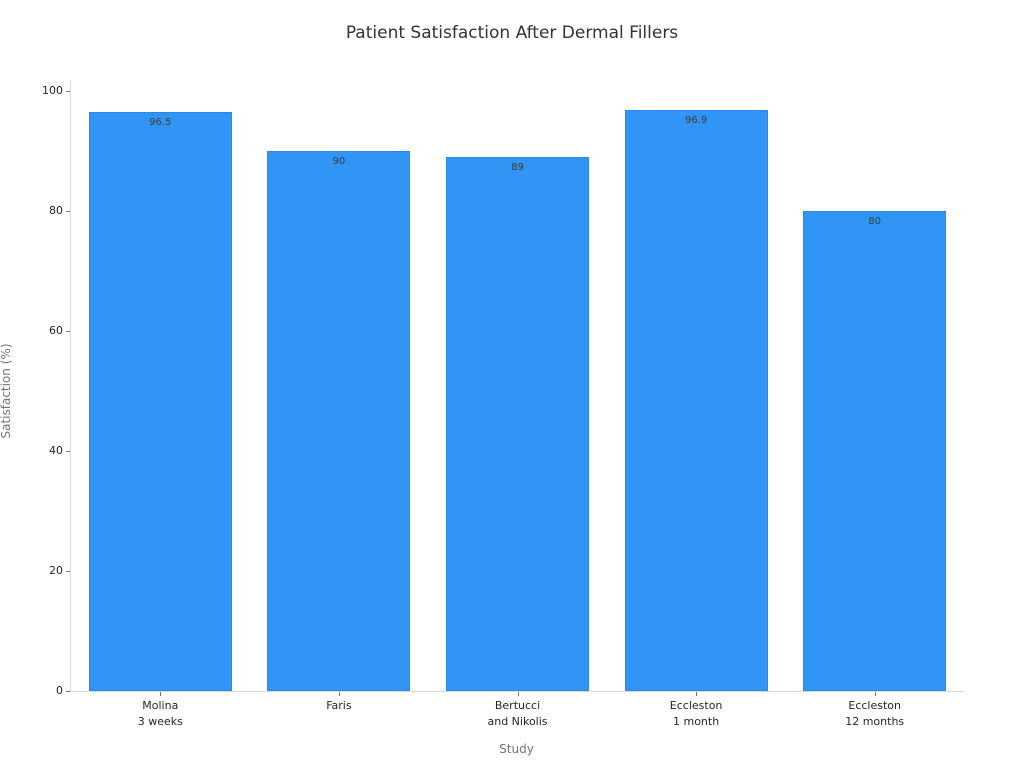 The height and width of the screenshot is (768, 1024). Describe the element at coordinates (6, 391) in the screenshot. I see `y-axis-label: Satisfaction (%)` at that location.